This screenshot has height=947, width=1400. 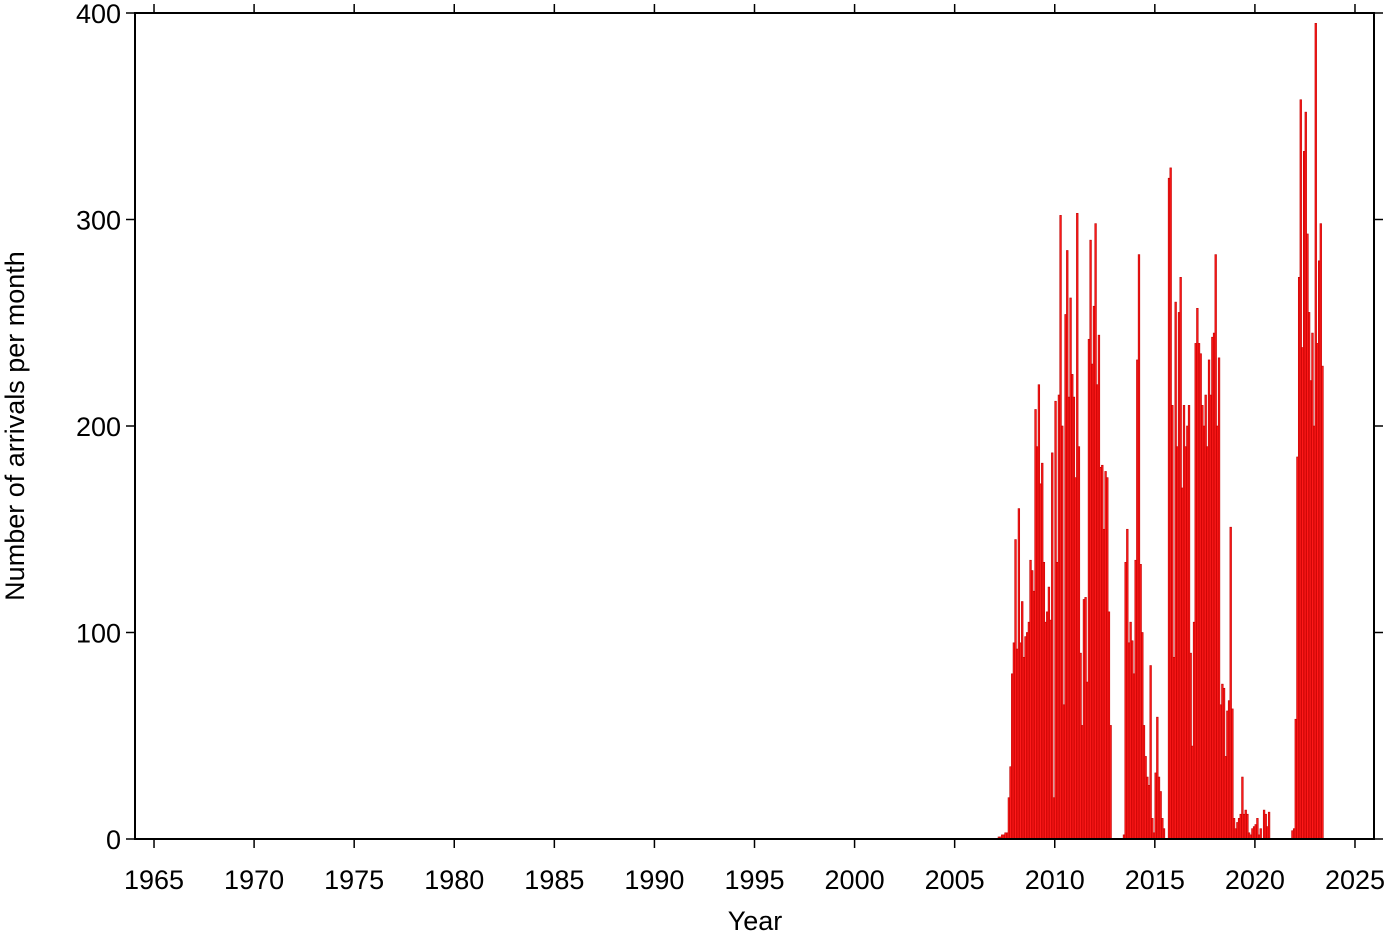 What do you see at coordinates (1055, 880) in the screenshot?
I see `x-tick-label: 2010` at bounding box center [1055, 880].